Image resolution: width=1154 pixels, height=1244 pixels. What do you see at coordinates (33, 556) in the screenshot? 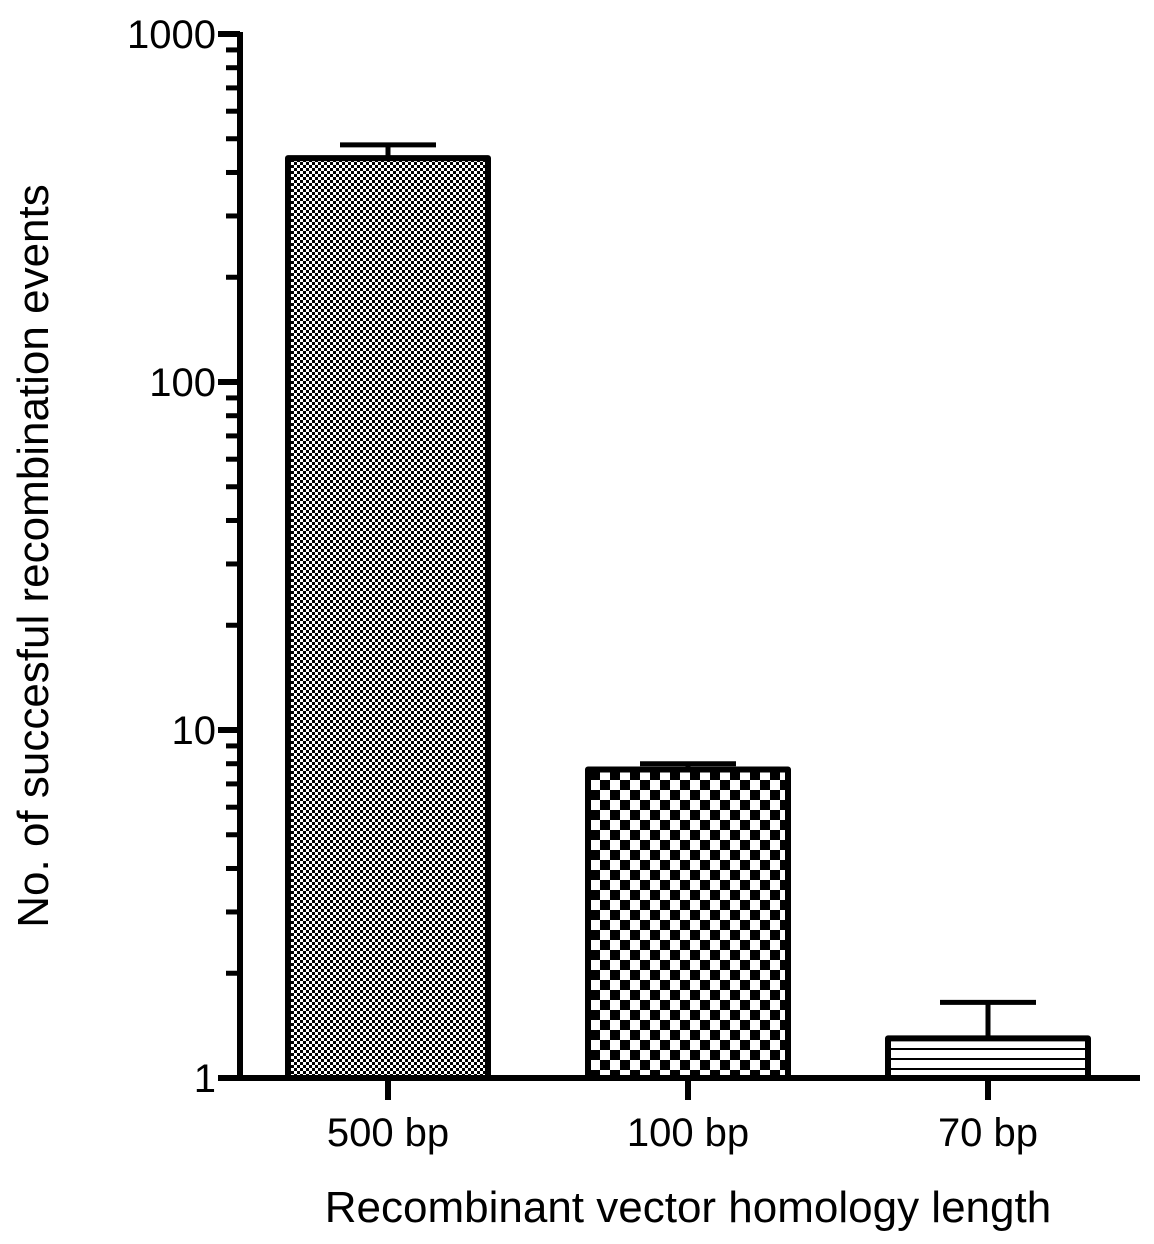
I see `y-axis-label: No. of succesful recombination events` at bounding box center [33, 556].